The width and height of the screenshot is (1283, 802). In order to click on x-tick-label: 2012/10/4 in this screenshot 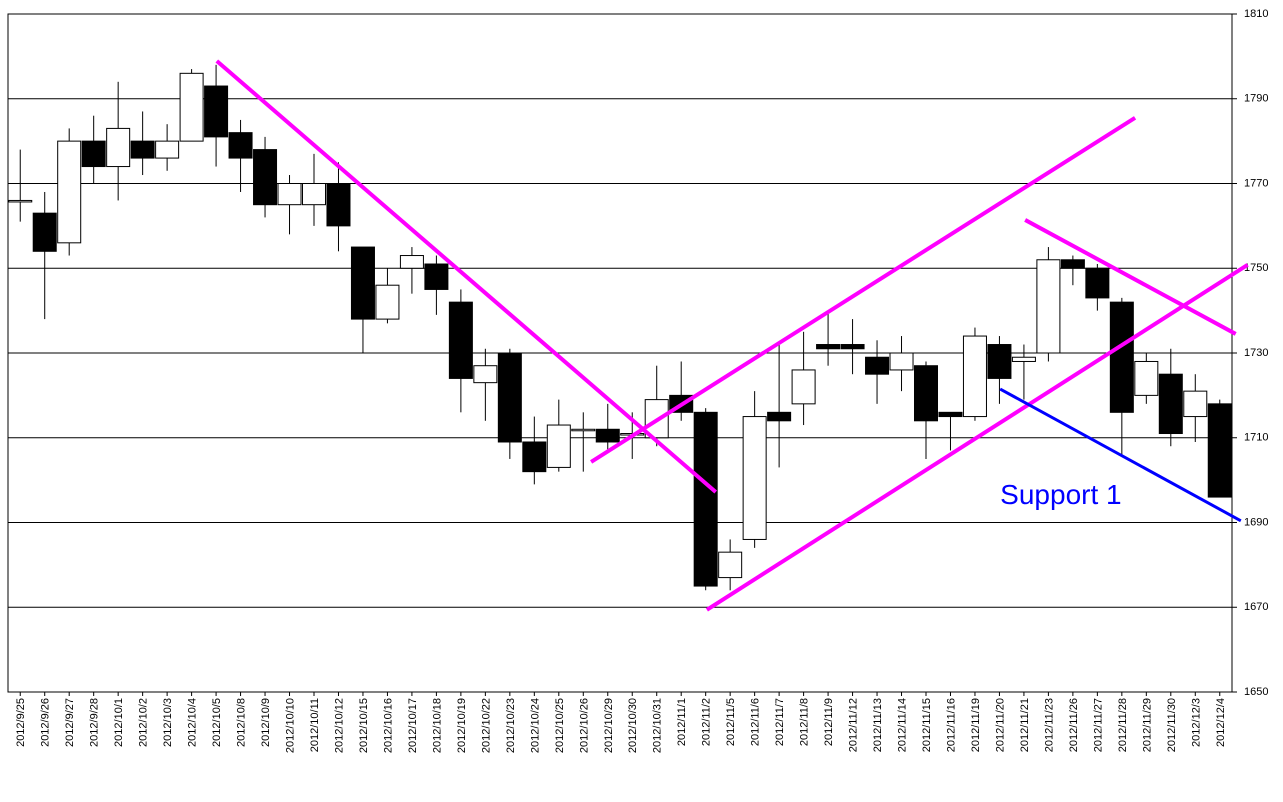, I will do `click(193, 722)`.